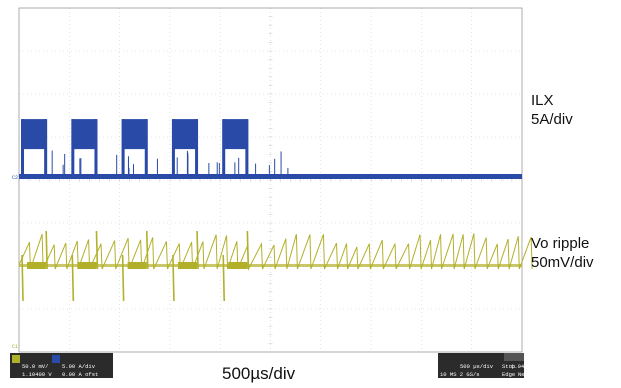 The width and height of the screenshot is (621, 388). I want to click on timebase-readout: 500 µs/div, so click(477, 366).